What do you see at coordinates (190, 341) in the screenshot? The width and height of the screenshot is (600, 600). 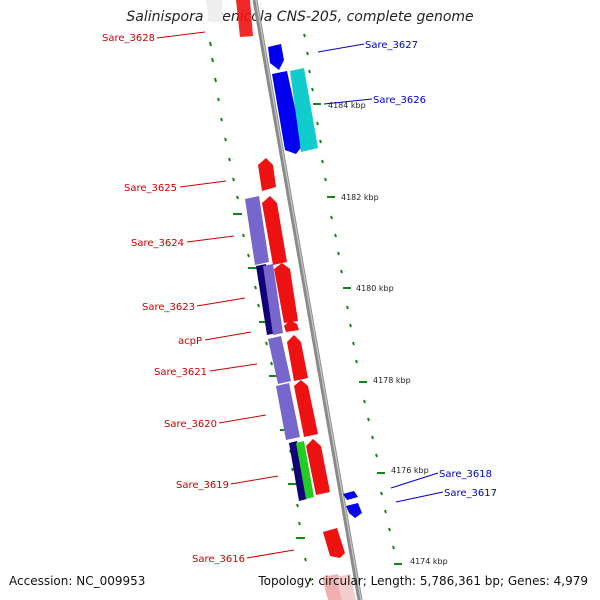 I see `gene-label: acpP` at bounding box center [190, 341].